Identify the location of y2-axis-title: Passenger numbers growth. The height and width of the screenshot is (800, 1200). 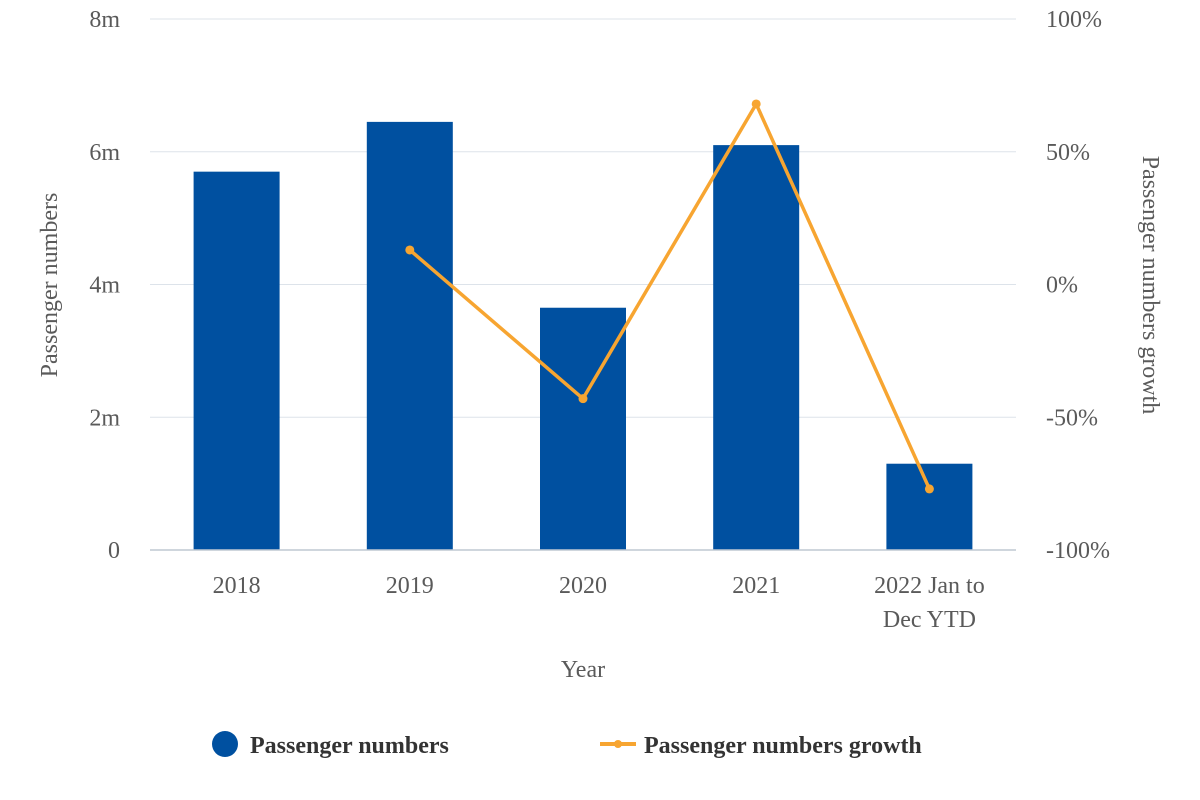
(1150, 285).